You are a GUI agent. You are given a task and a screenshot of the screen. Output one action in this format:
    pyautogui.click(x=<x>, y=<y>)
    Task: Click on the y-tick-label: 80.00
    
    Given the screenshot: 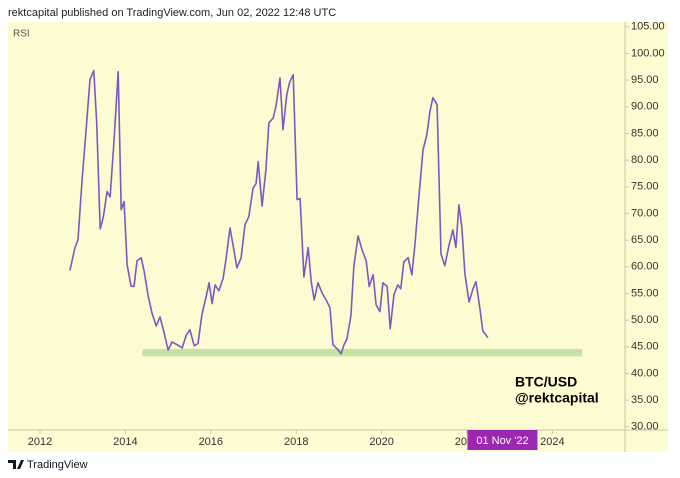 What is the action you would take?
    pyautogui.click(x=645, y=160)
    